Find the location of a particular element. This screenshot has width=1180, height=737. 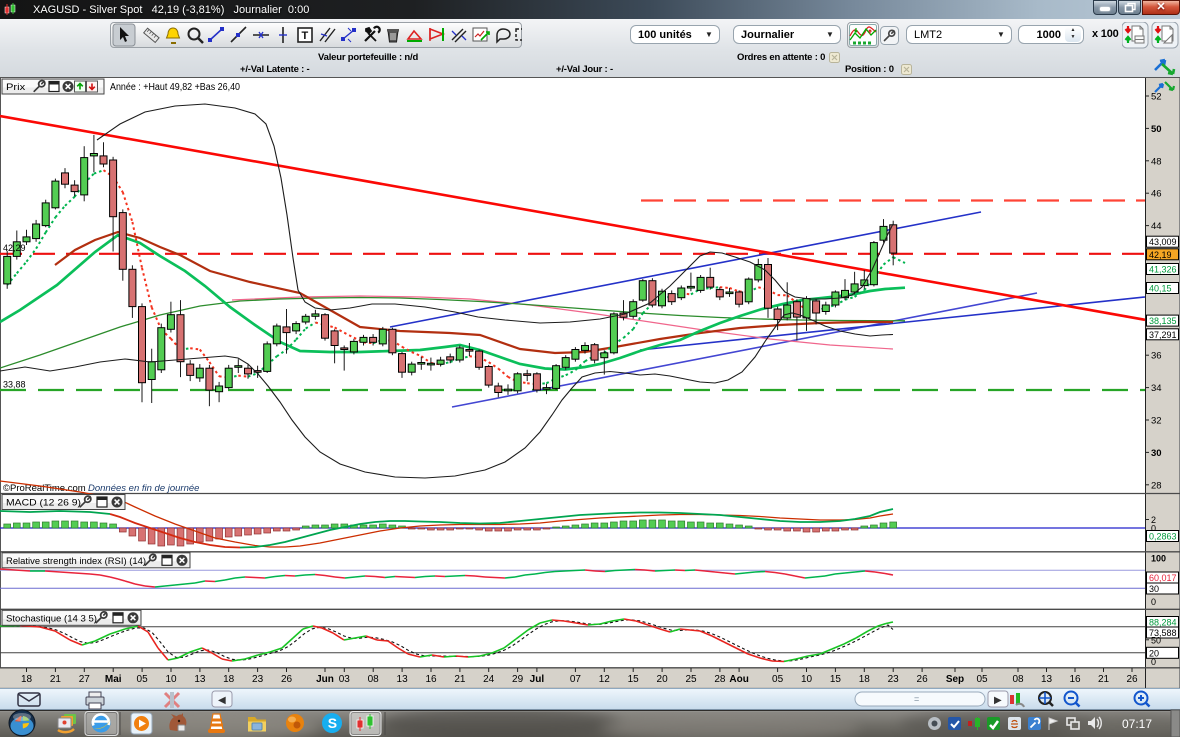

svg-text: 43,009 is located at coordinates (1163, 242).